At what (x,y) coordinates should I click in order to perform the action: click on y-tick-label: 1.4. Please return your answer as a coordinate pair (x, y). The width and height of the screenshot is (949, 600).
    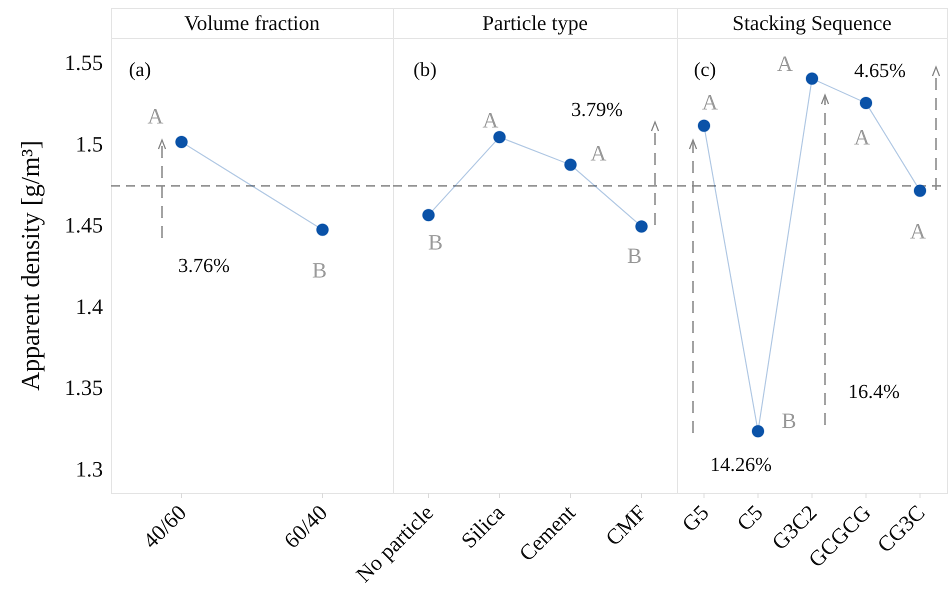
    Looking at the image, I should click on (89, 306).